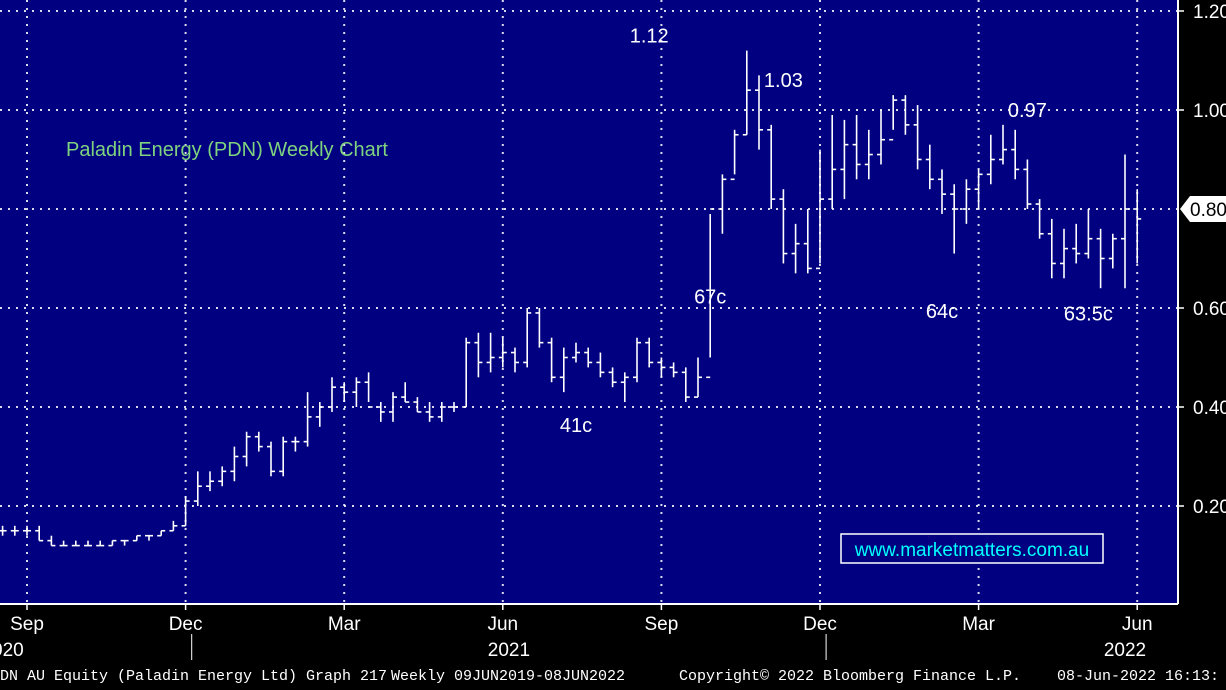 The width and height of the screenshot is (1226, 690). Describe the element at coordinates (509, 650) in the screenshot. I see `year-label: 2021` at that location.